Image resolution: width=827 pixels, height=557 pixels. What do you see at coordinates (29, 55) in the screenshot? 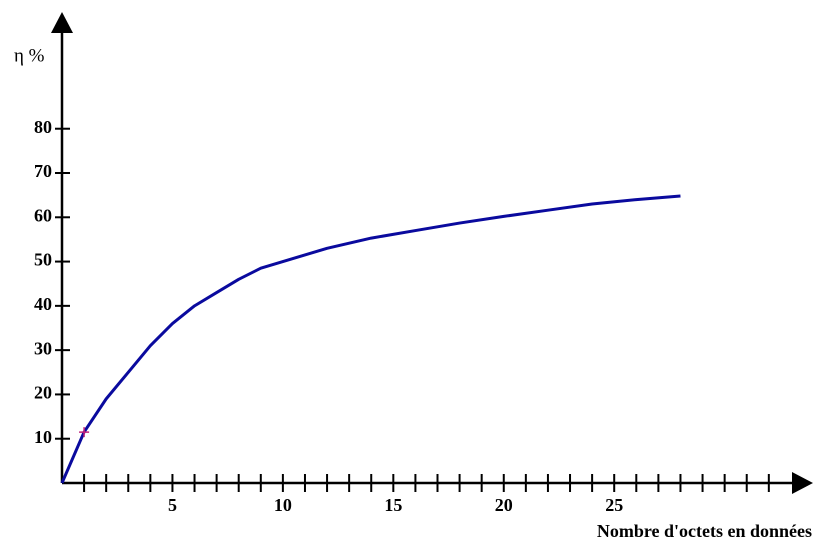
I see `y-axis-label: η %` at bounding box center [29, 55].